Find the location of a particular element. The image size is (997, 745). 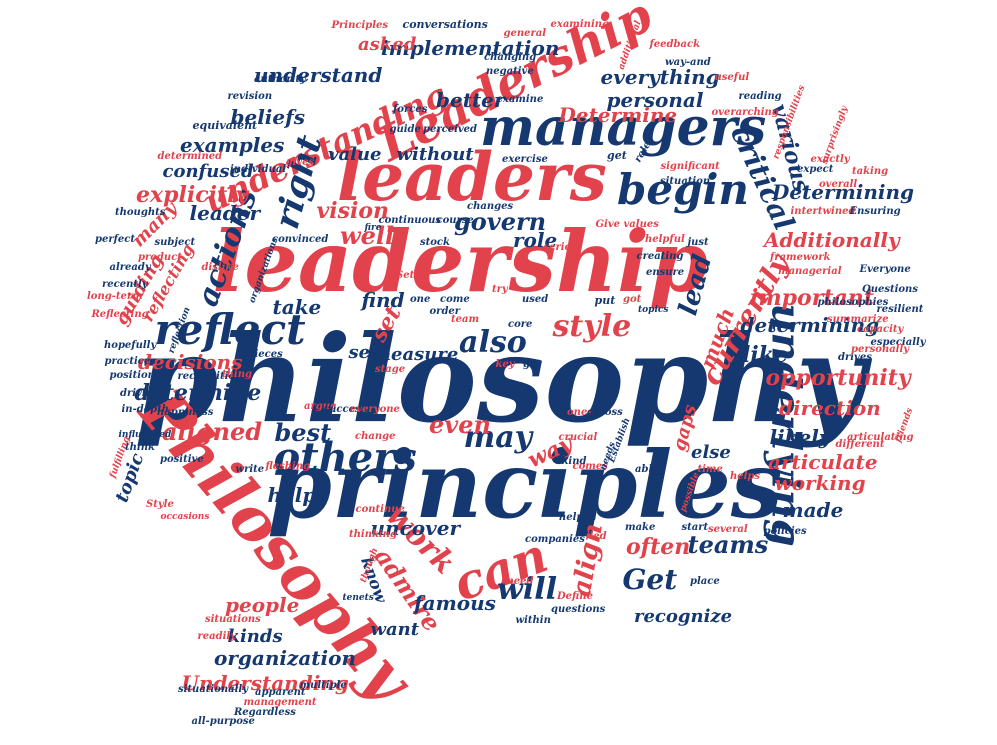

cloud-word: long-term is located at coordinates (115, 296).